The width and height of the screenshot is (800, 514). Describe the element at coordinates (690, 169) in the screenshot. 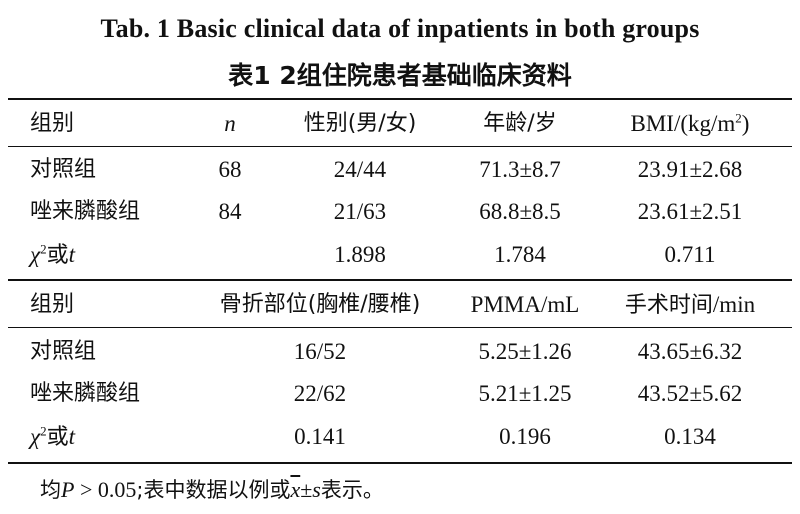

I see `cell-bmi: 23.91±2.68` at that location.